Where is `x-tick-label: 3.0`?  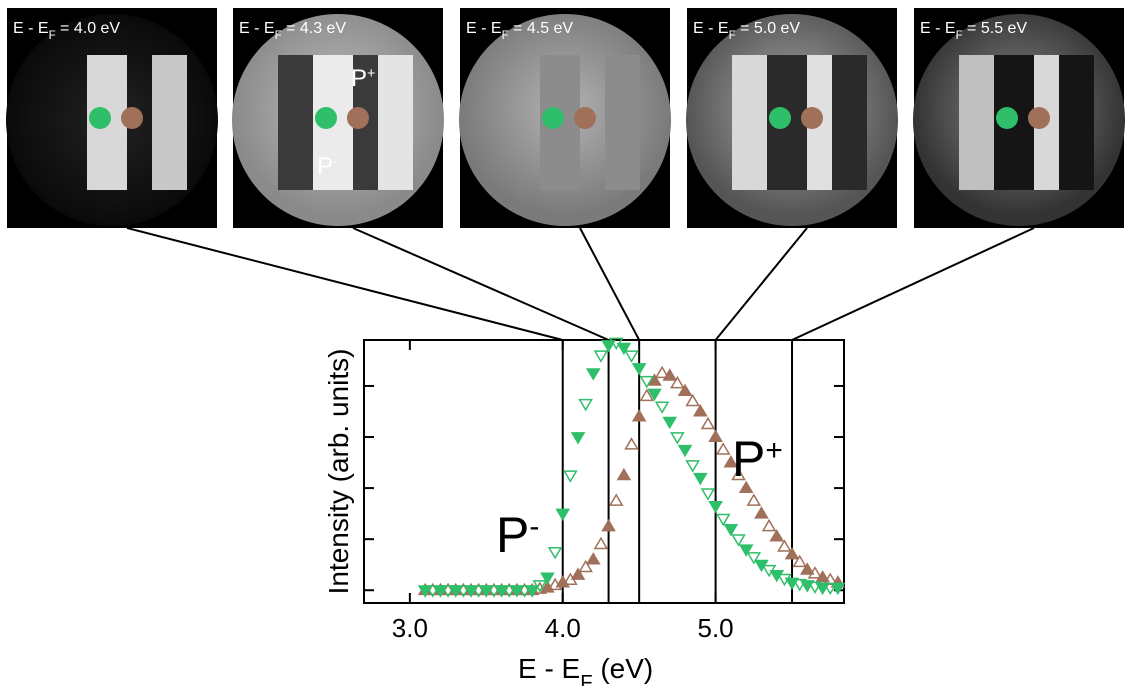
x-tick-label: 3.0 is located at coordinates (410, 628).